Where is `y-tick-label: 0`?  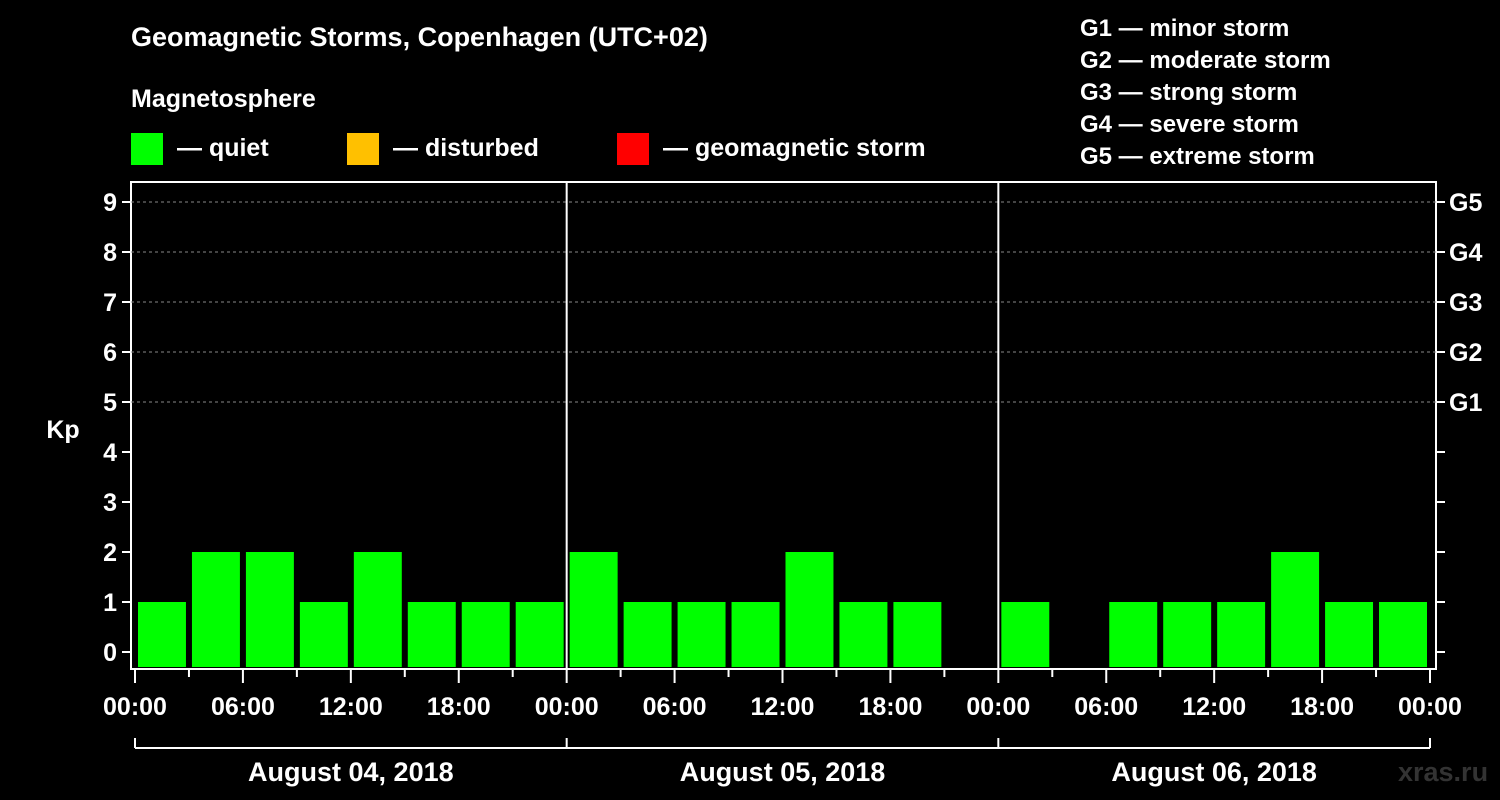
y-tick-label: 0 is located at coordinates (110, 653).